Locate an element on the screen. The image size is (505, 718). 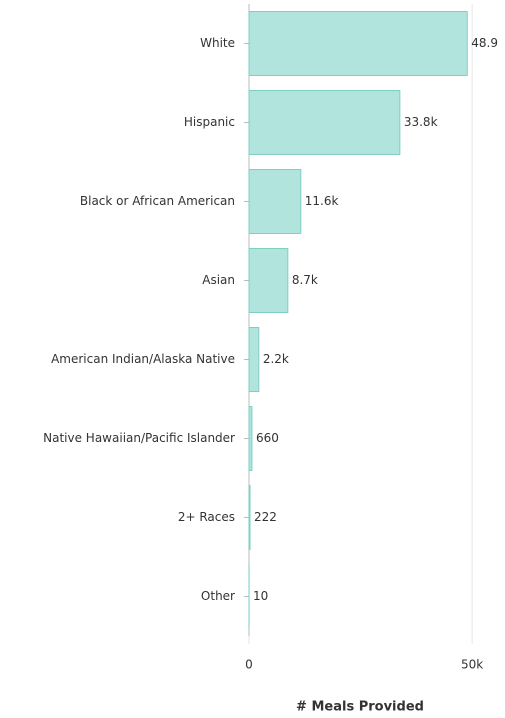
value-label: 222 is located at coordinates (265, 517).